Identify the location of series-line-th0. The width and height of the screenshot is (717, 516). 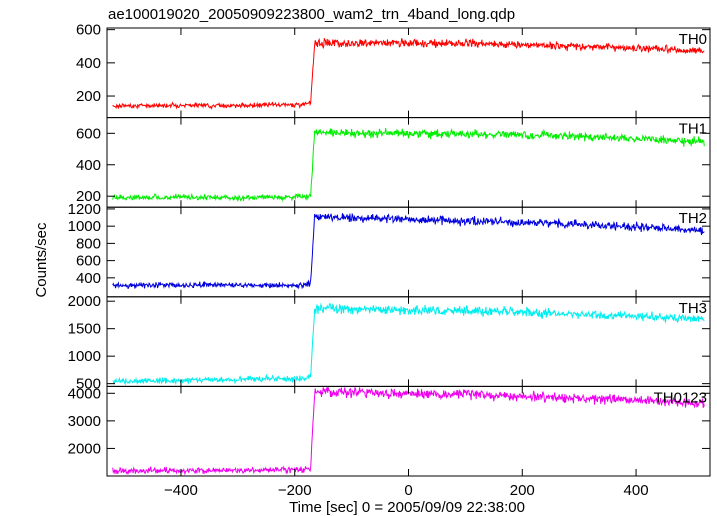
(408, 73).